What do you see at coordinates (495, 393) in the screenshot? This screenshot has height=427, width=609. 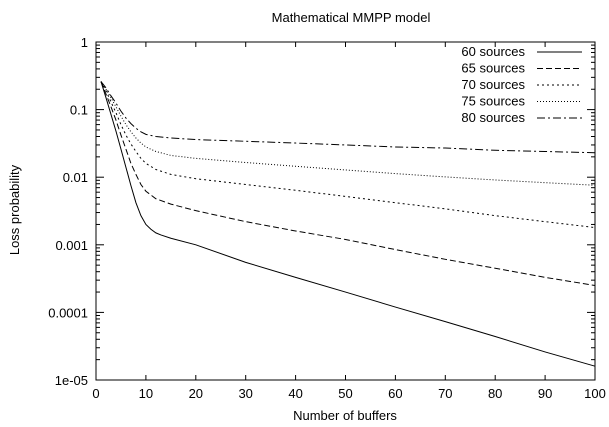 I see `x-tick-label: 80` at bounding box center [495, 393].